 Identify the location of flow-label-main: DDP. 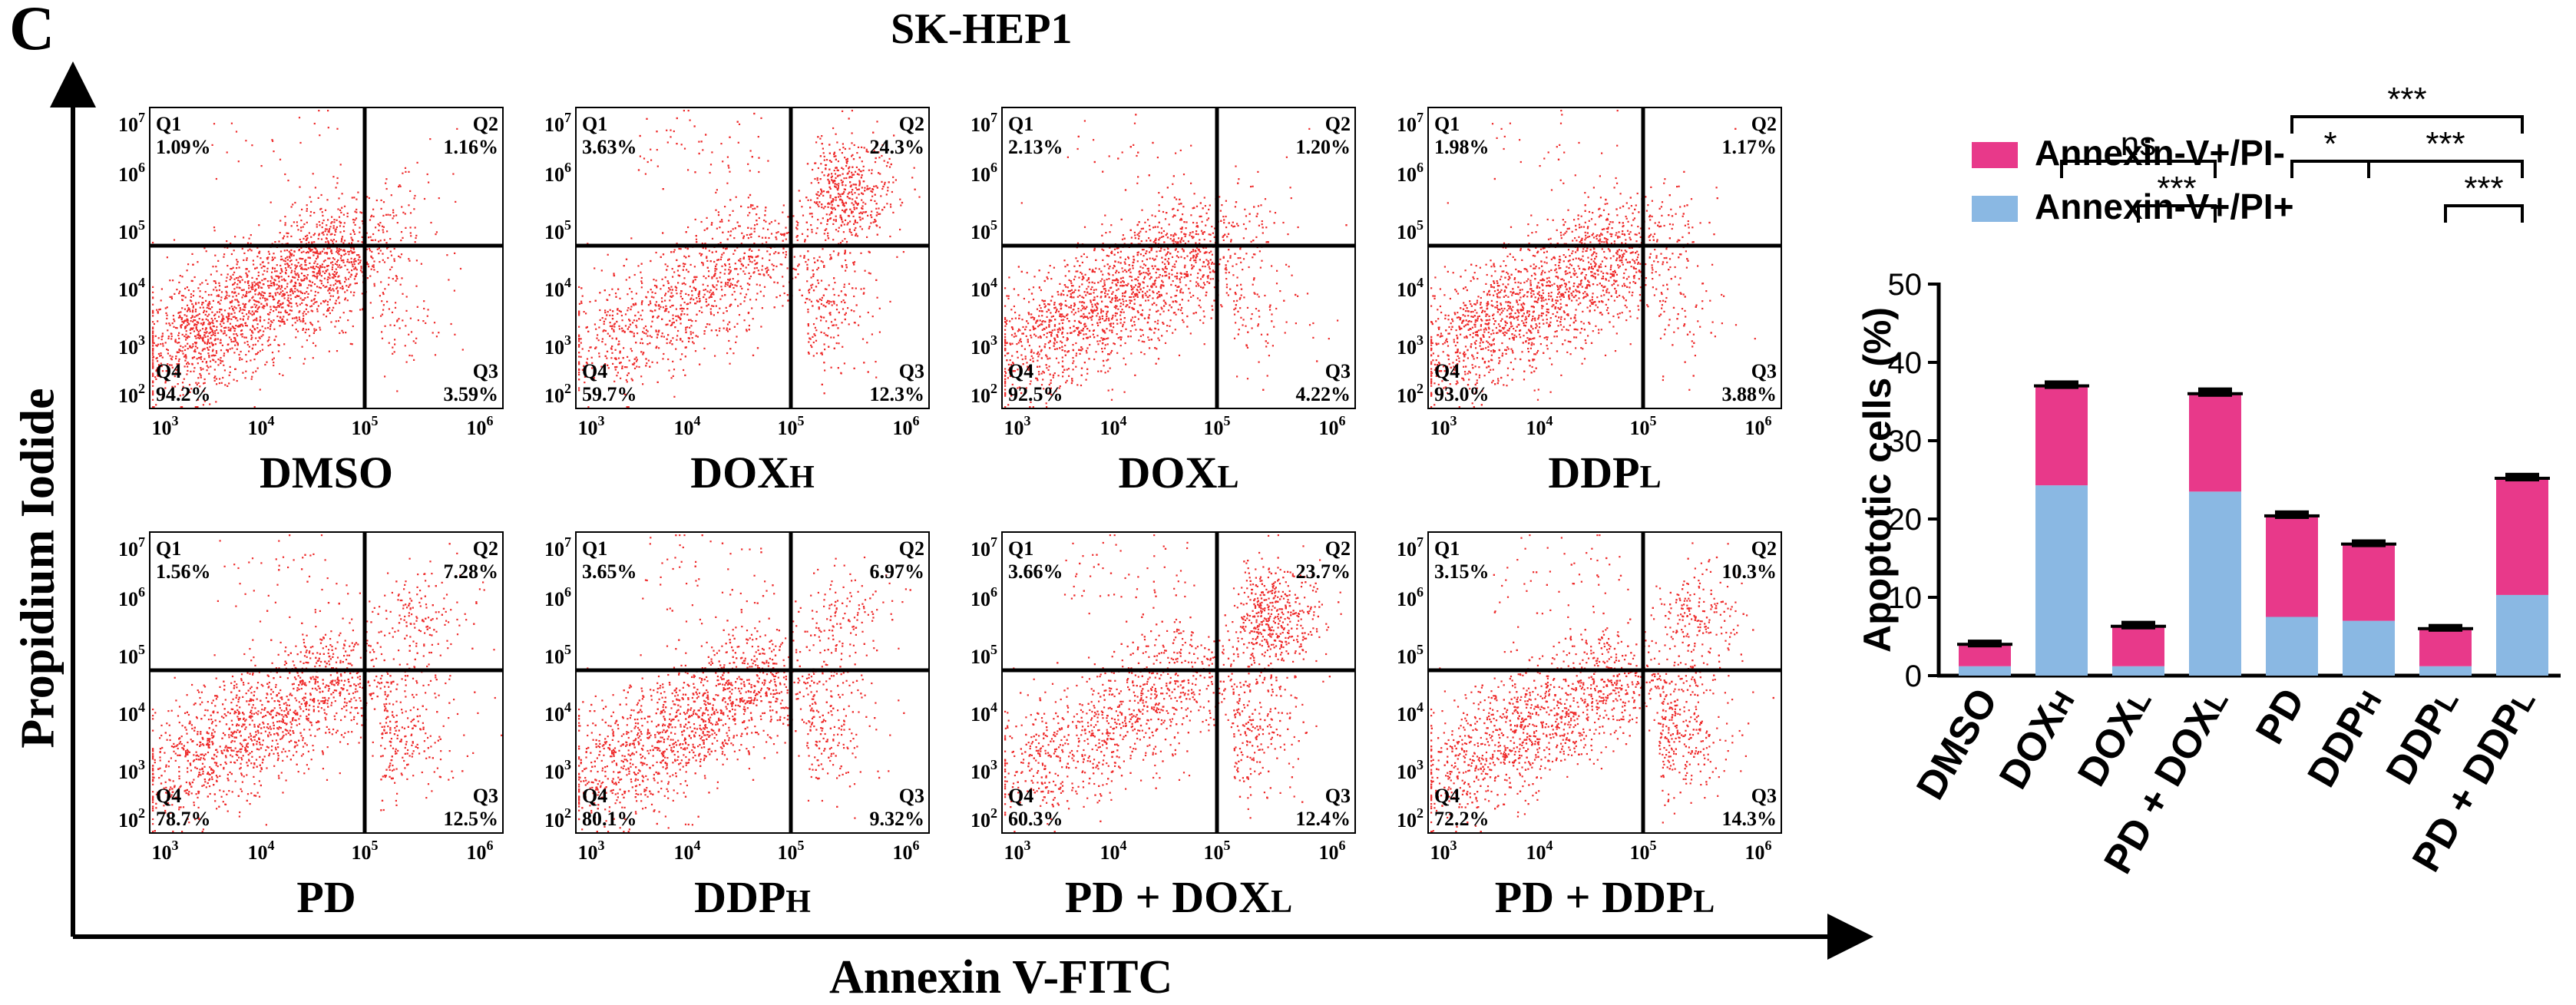
(740, 897).